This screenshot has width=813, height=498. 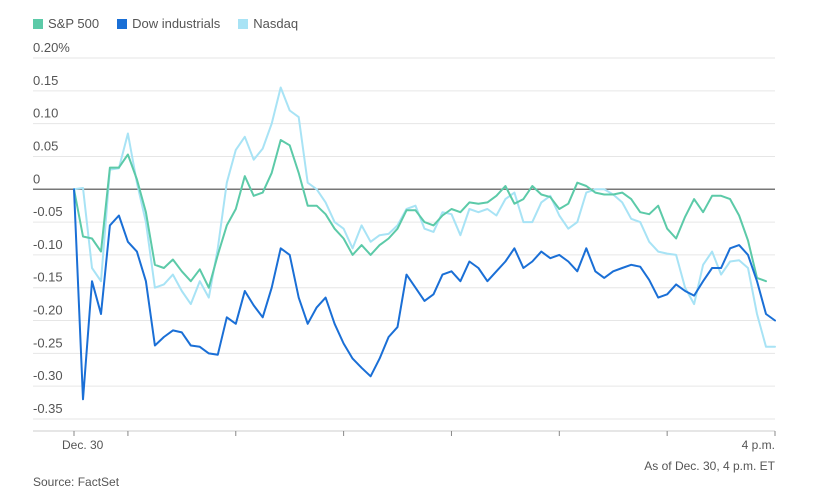 I want to click on legend-item-dow: Dow industrials, so click(x=168, y=23).